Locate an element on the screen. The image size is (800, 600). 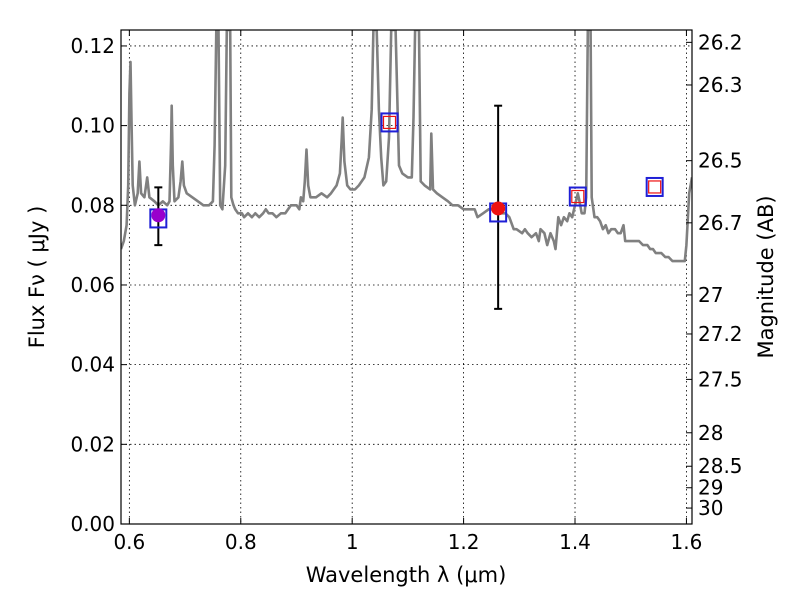
magnitude-tick-label: 26.5 is located at coordinates (720, 161).